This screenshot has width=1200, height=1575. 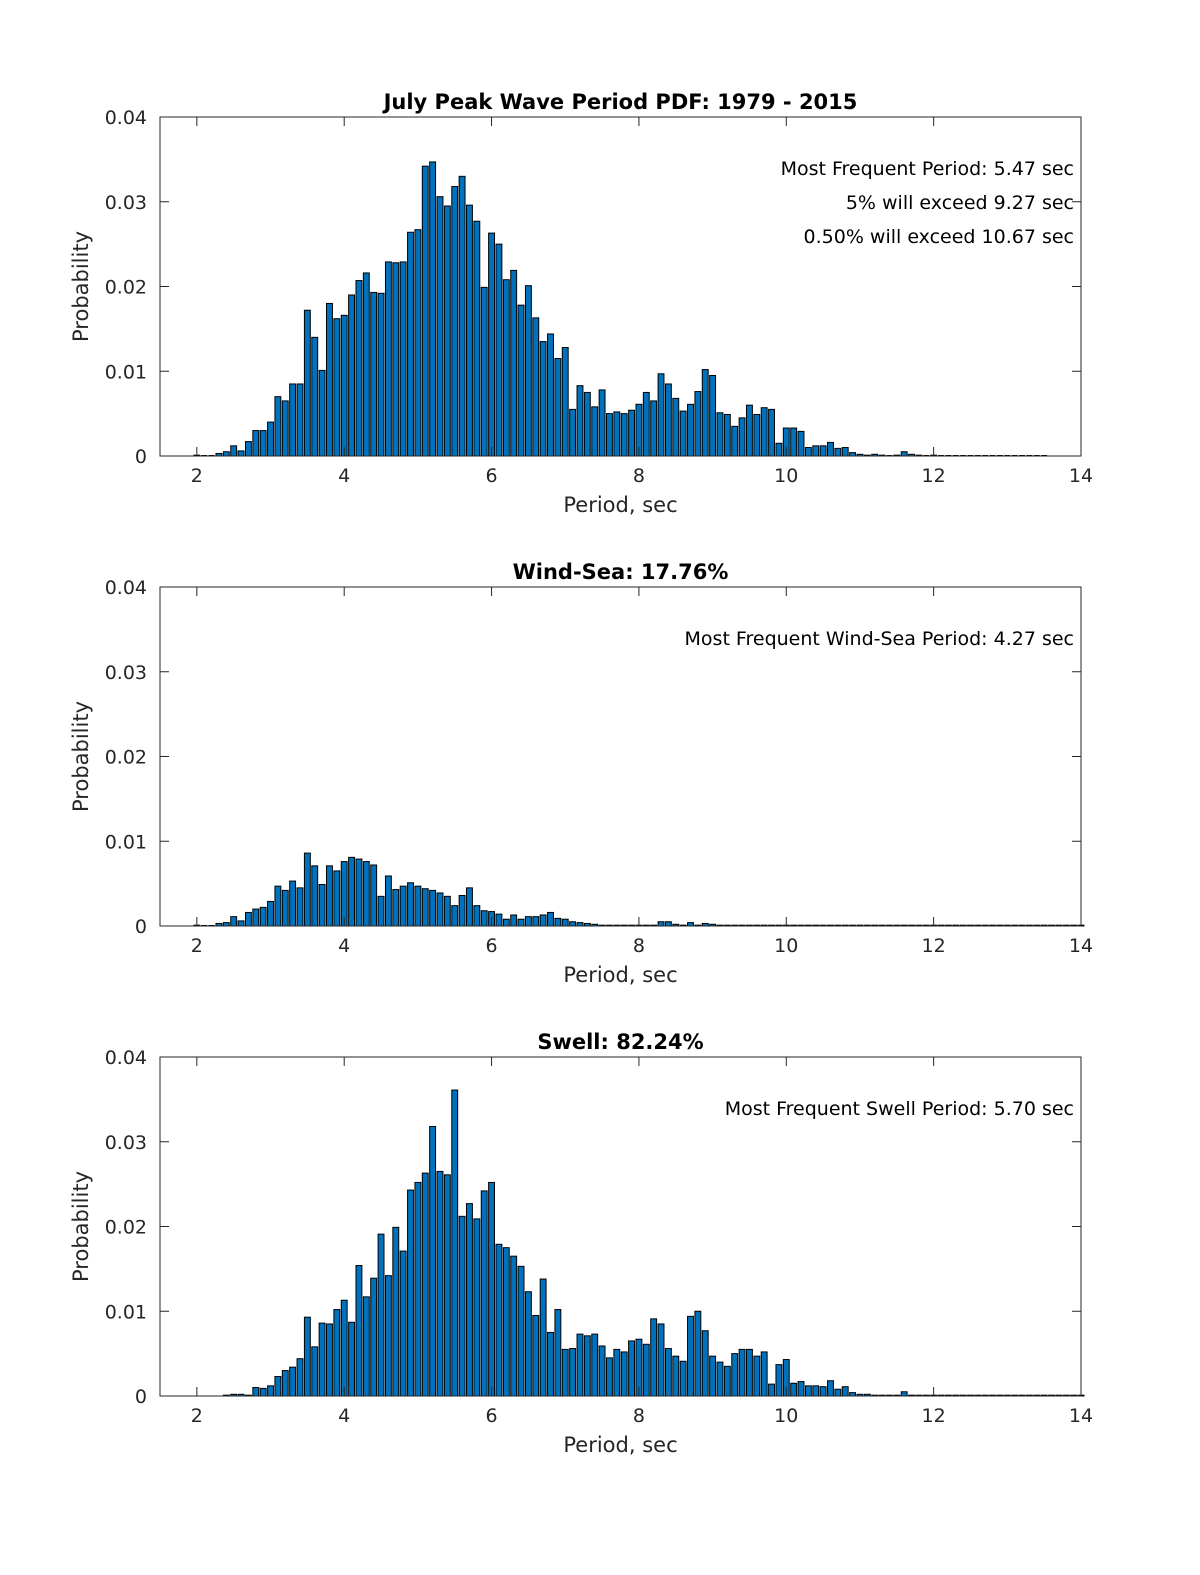 I want to click on y-axis-label: Probability, so click(x=81, y=756).